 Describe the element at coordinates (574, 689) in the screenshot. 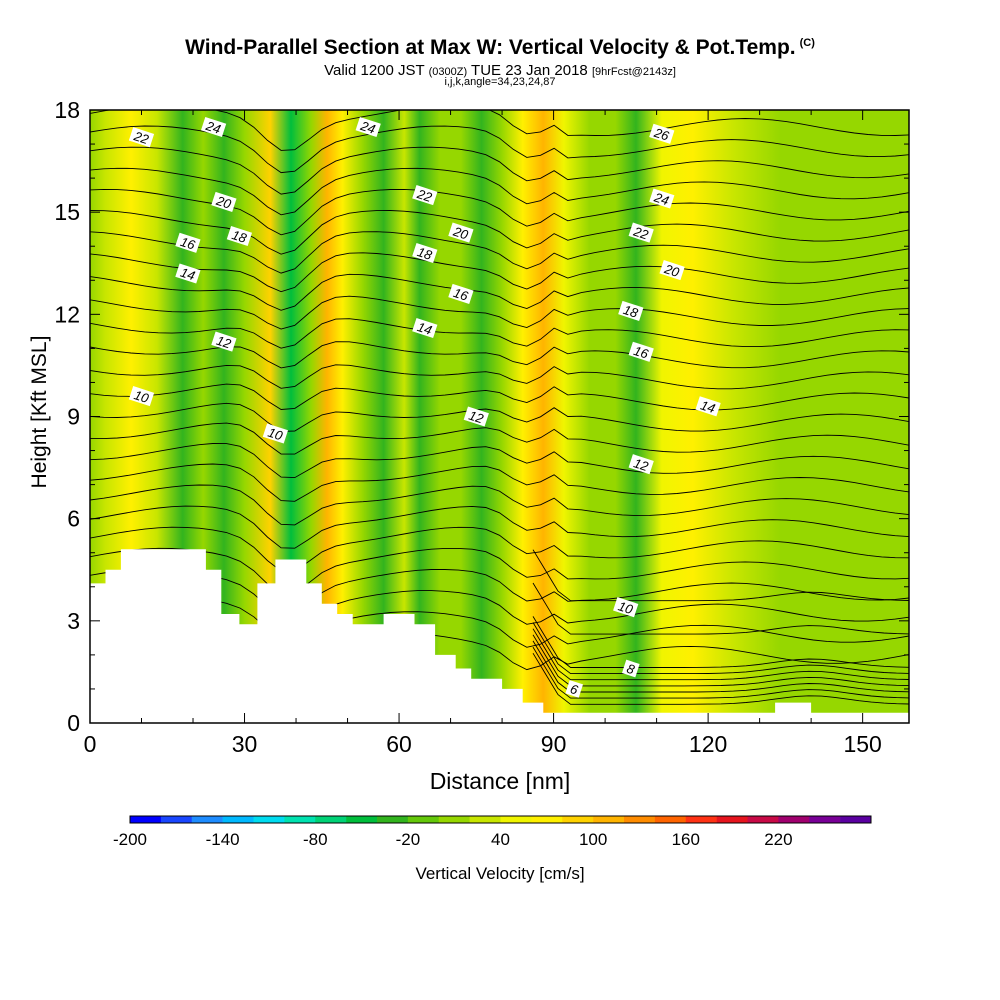

I see `isentrope-label: 6` at that location.